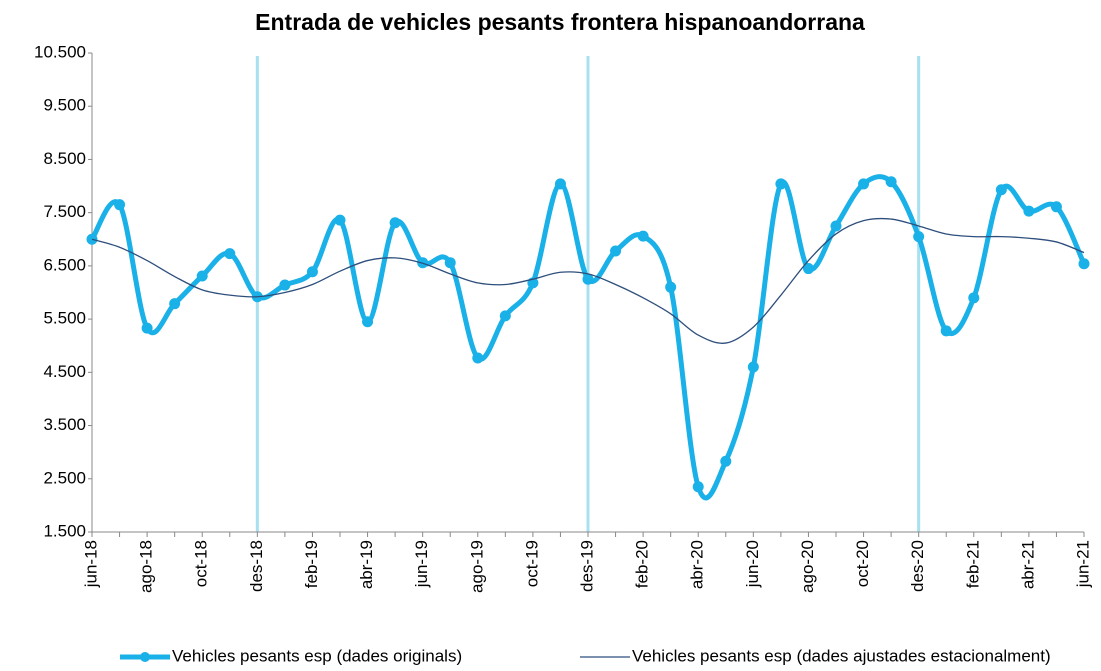 Image resolution: width=1101 pixels, height=671 pixels. What do you see at coordinates (64, 158) in the screenshot?
I see `y-tick-label: 8.500` at bounding box center [64, 158].